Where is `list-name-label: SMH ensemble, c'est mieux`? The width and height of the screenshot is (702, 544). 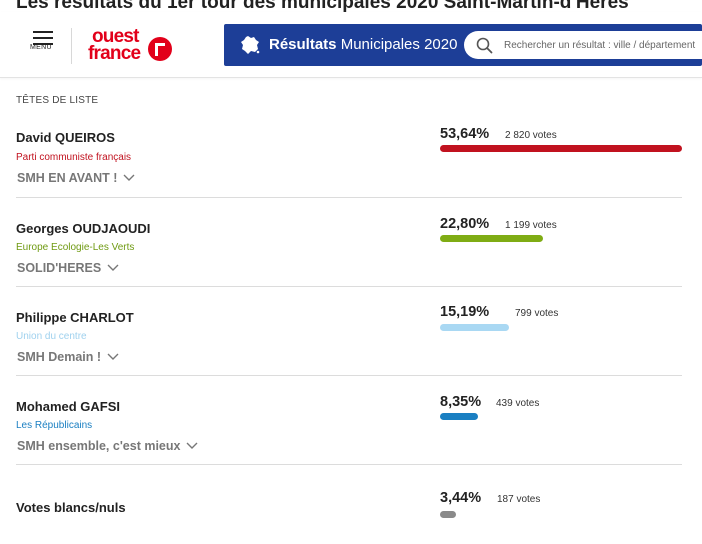 list-name-label: SMH ensemble, c'est mieux is located at coordinates (99, 446).